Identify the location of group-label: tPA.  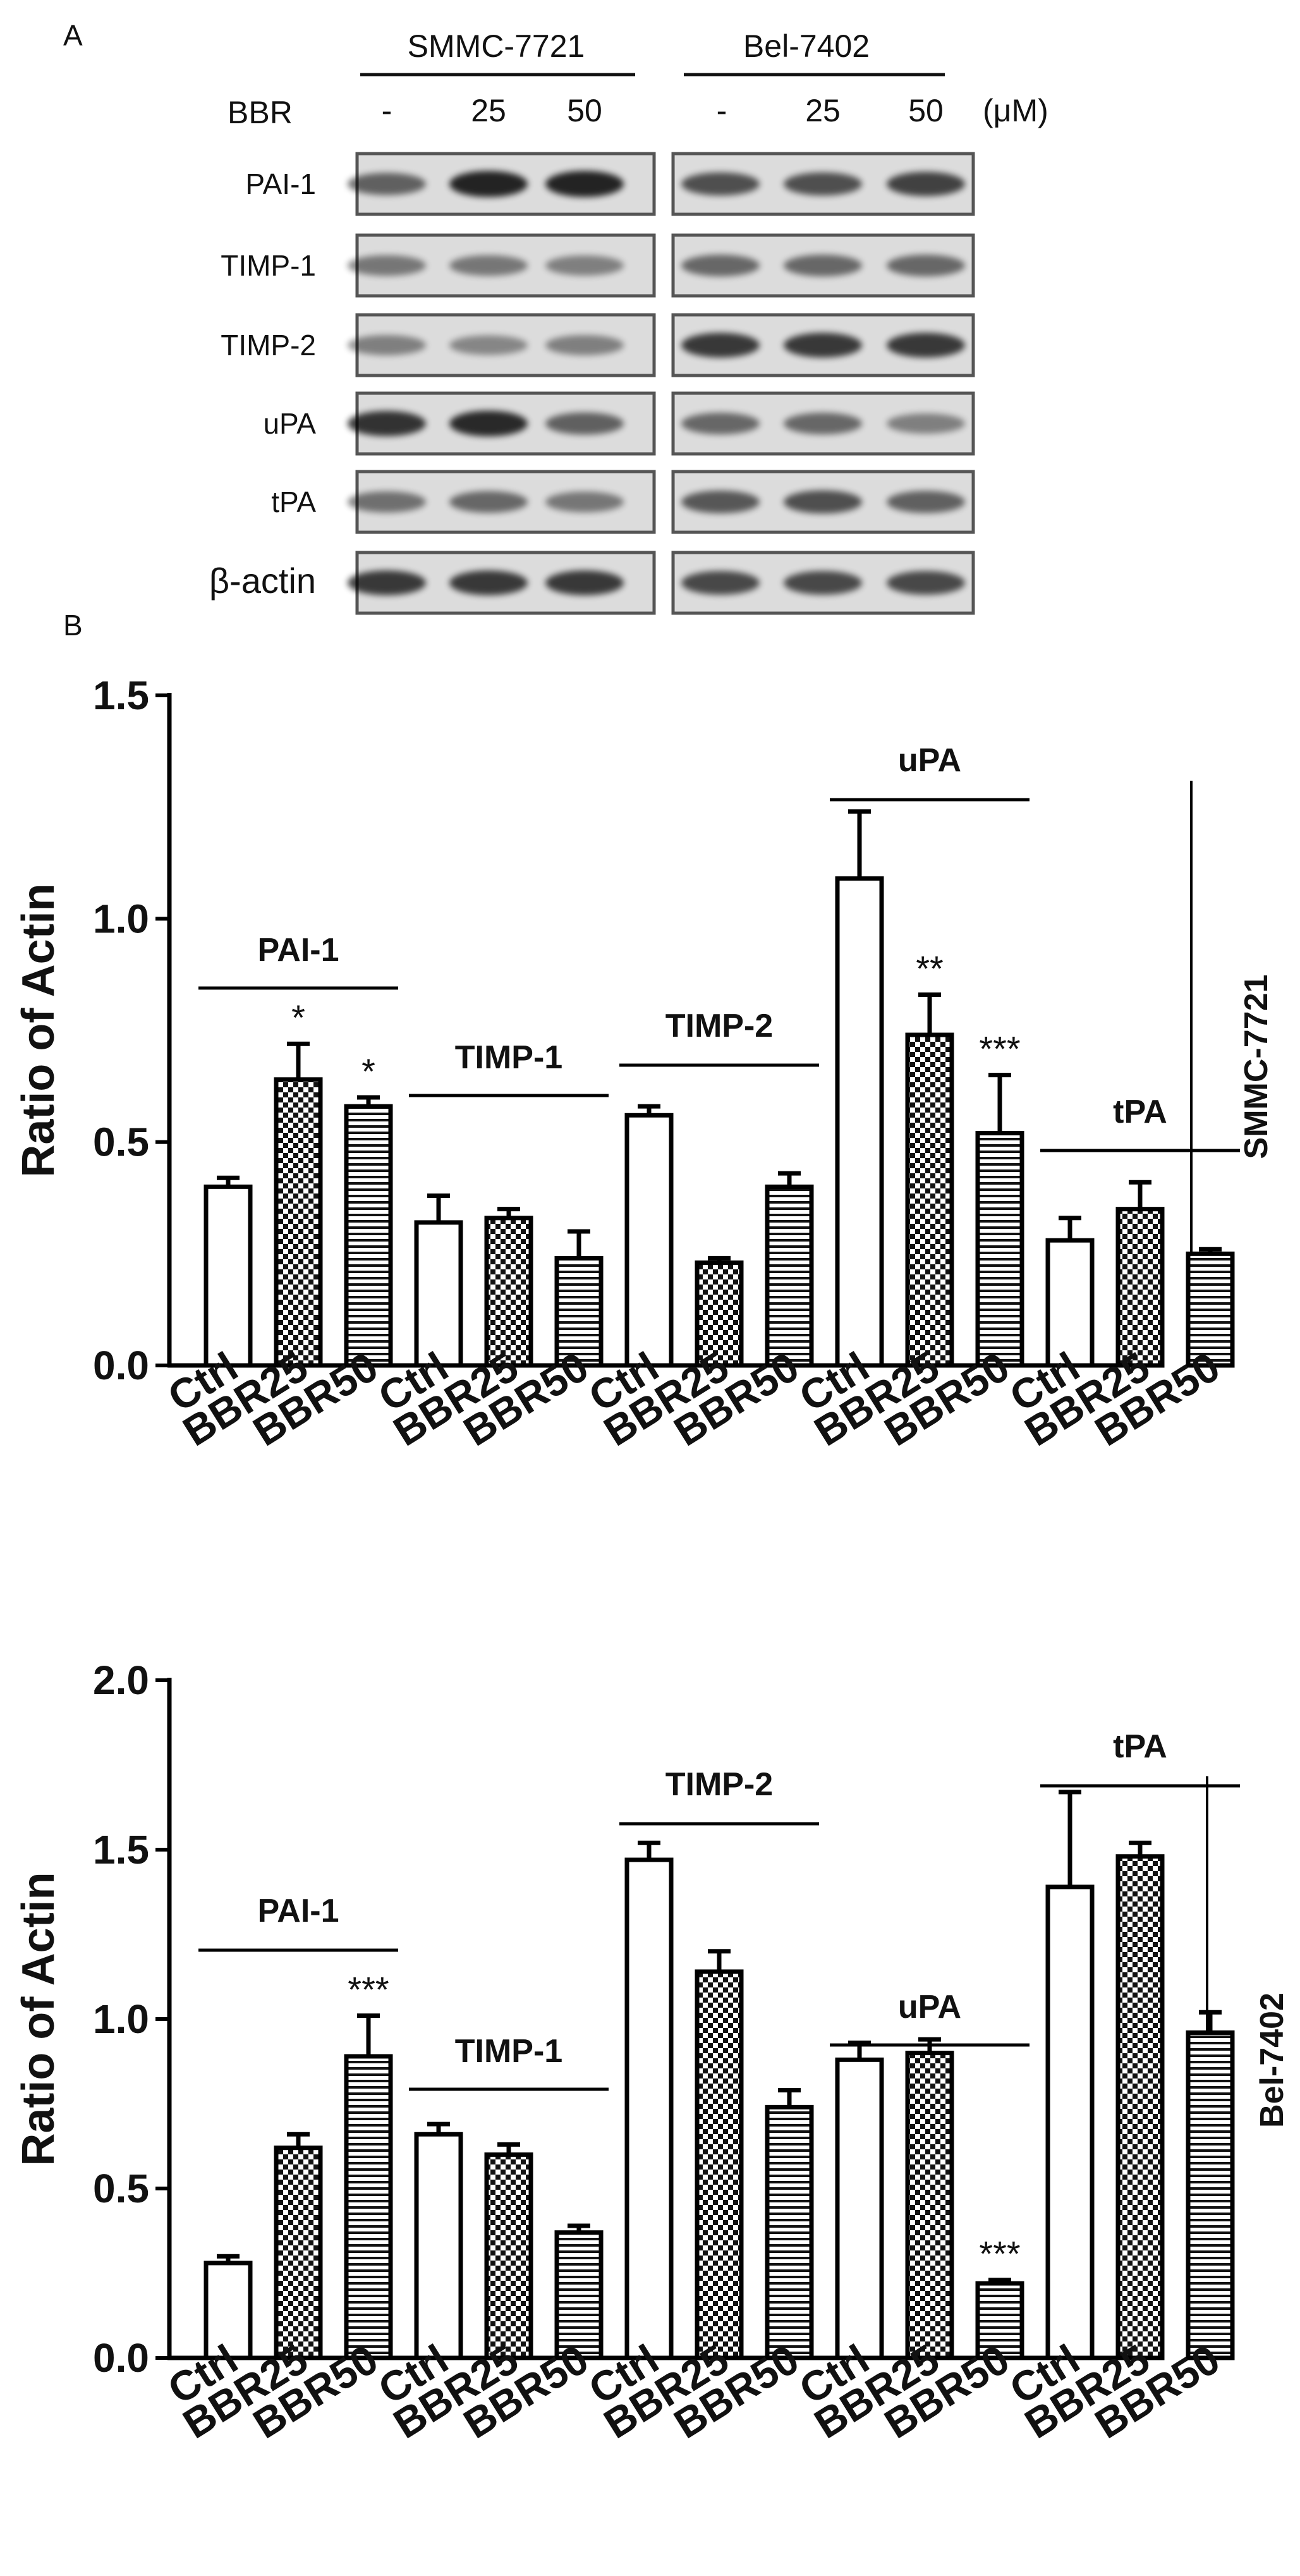
(1140, 1746).